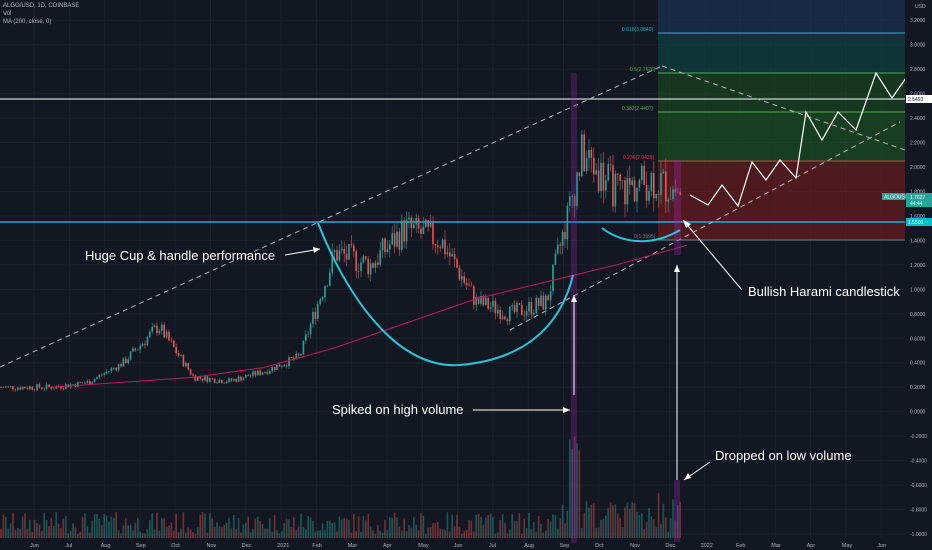 This screenshot has width=932, height=550. I want to click on y-tick-label: 0.6000, so click(918, 339).